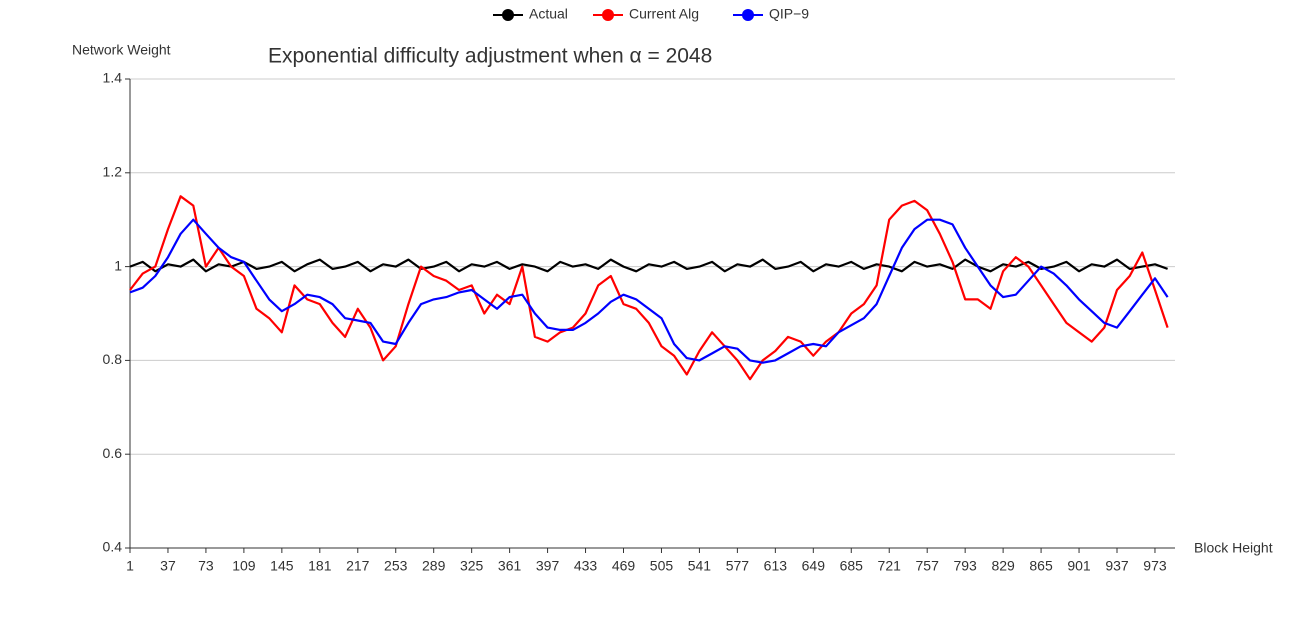 The width and height of the screenshot is (1306, 632). Describe the element at coordinates (206, 566) in the screenshot. I see `x-tick-label: 73` at that location.